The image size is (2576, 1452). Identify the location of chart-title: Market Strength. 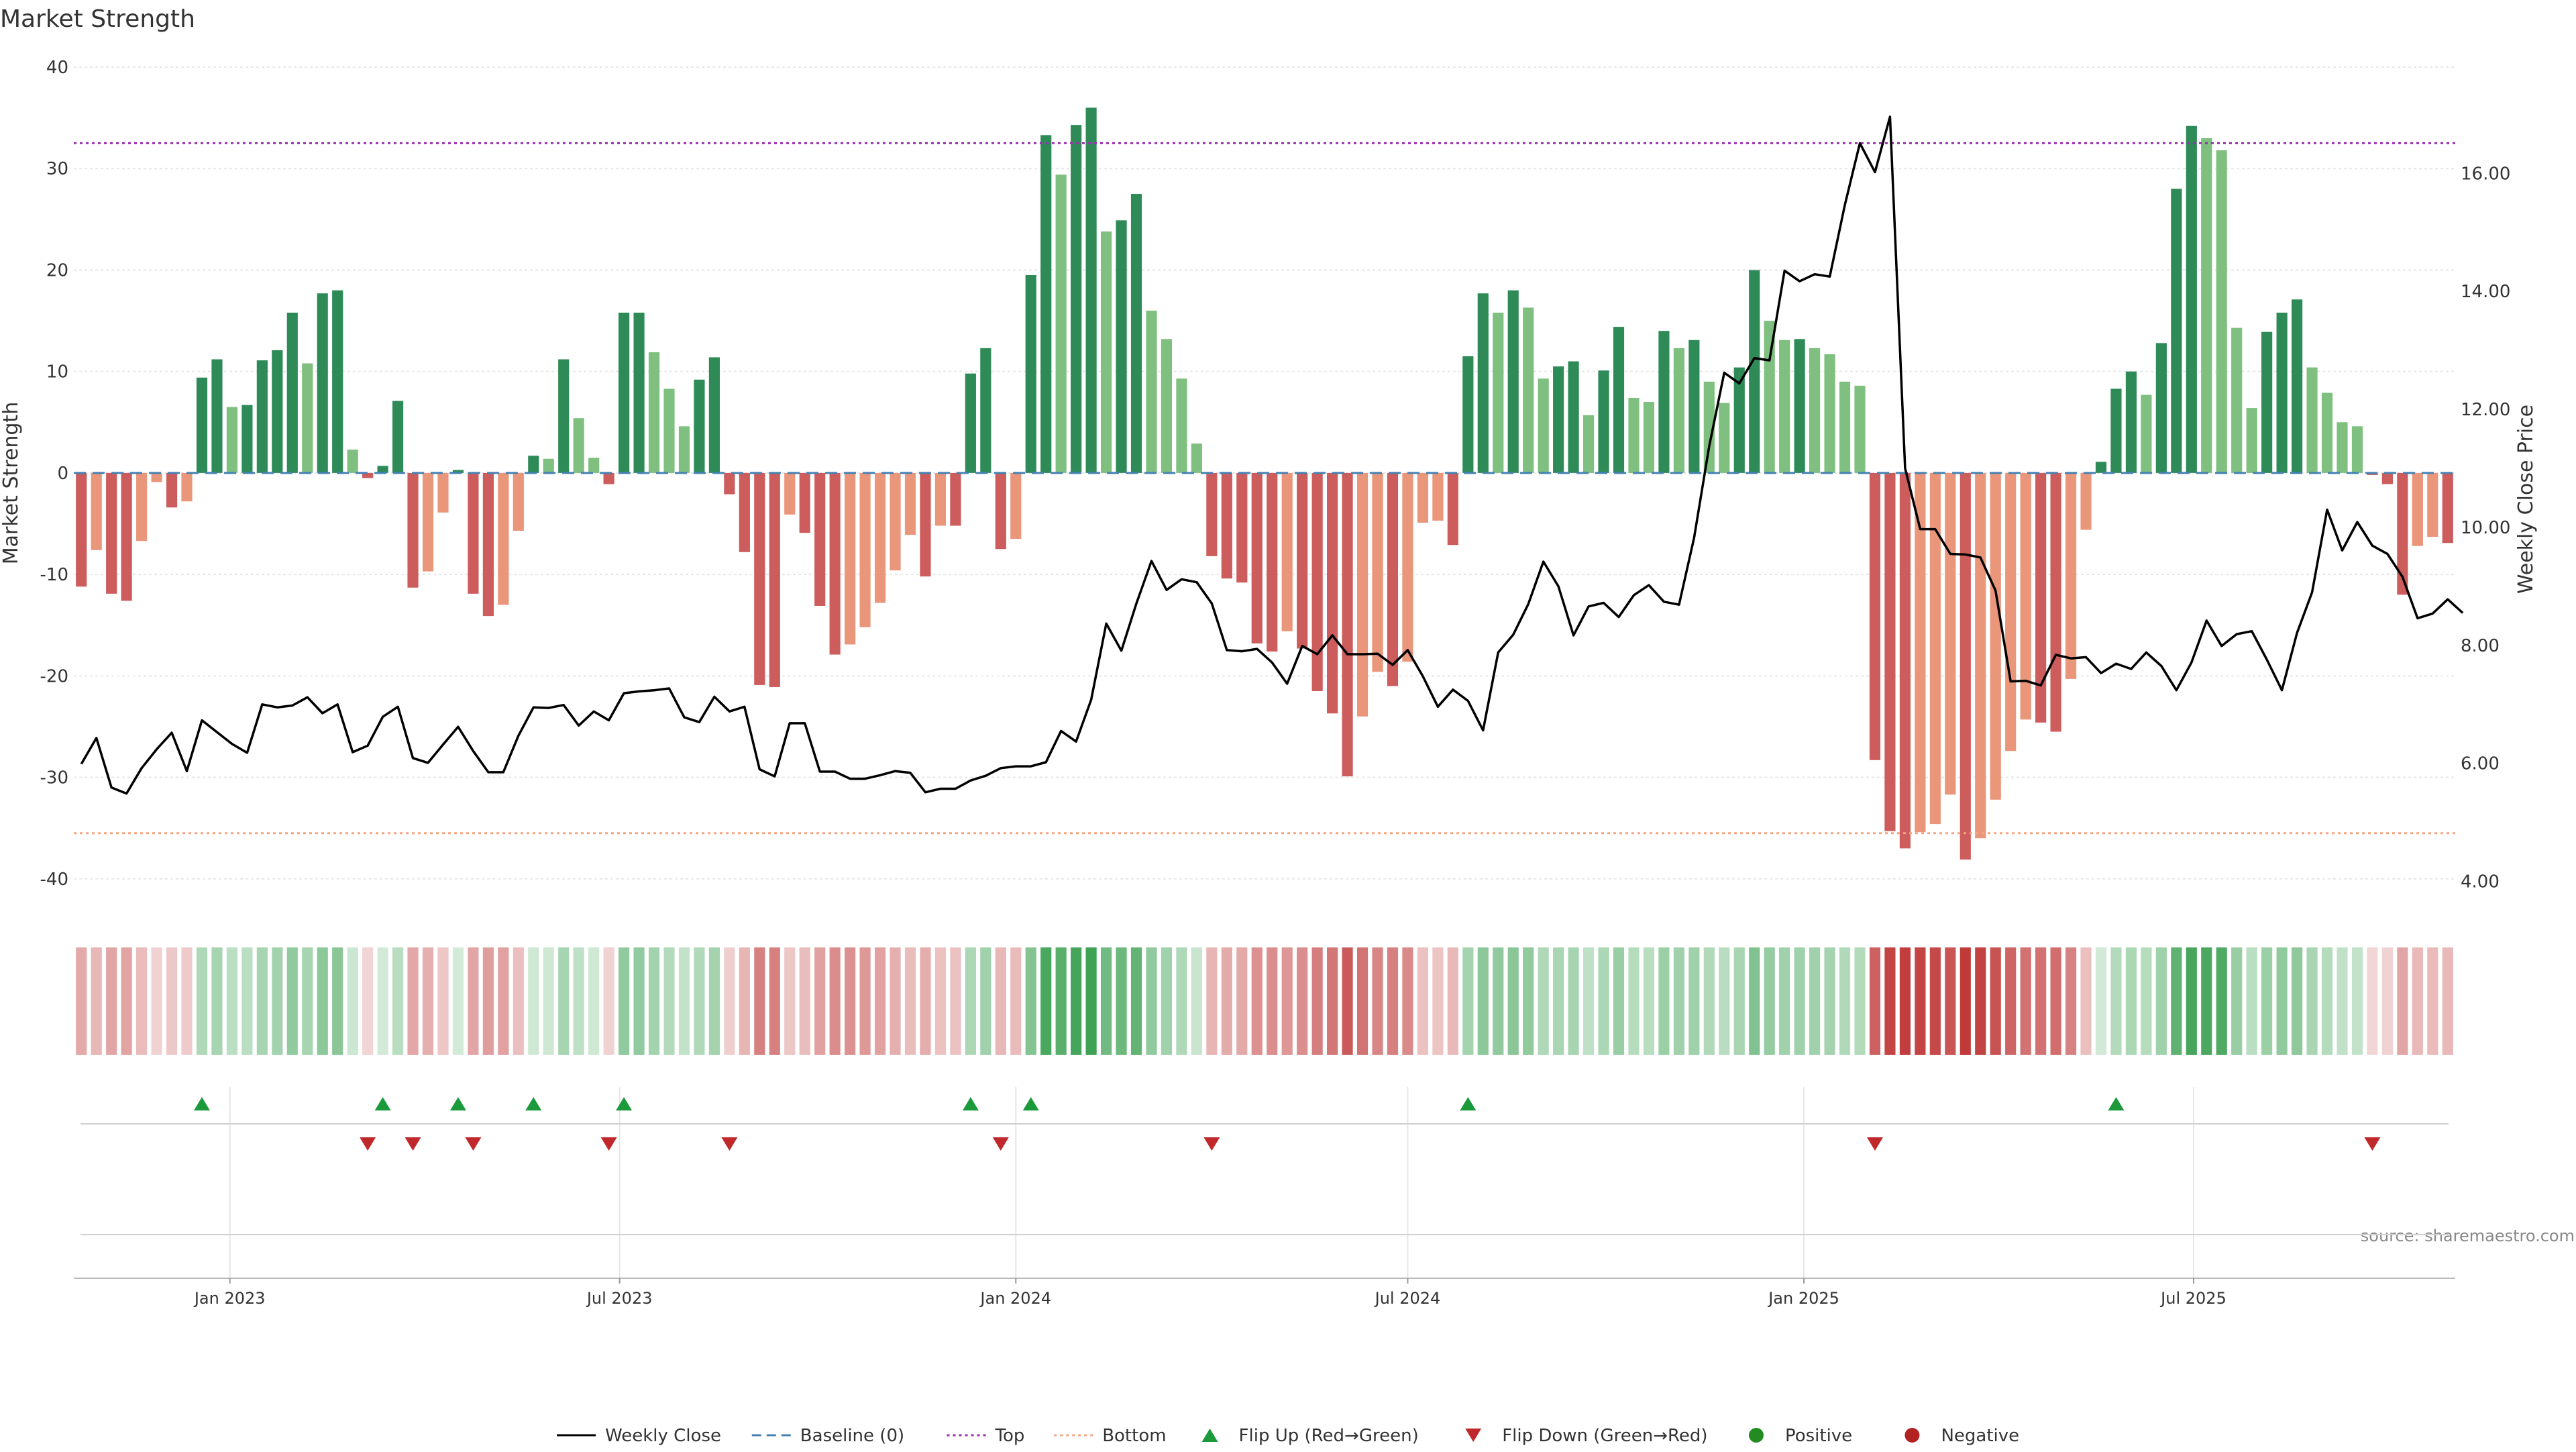
(97, 19).